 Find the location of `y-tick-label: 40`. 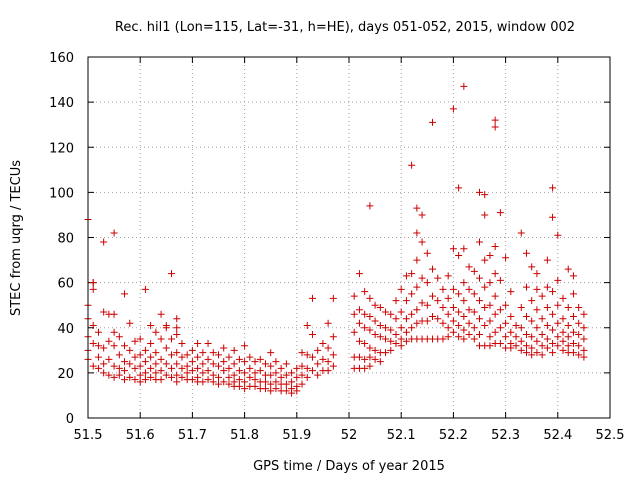

y-tick-label: 40 is located at coordinates (65, 329).